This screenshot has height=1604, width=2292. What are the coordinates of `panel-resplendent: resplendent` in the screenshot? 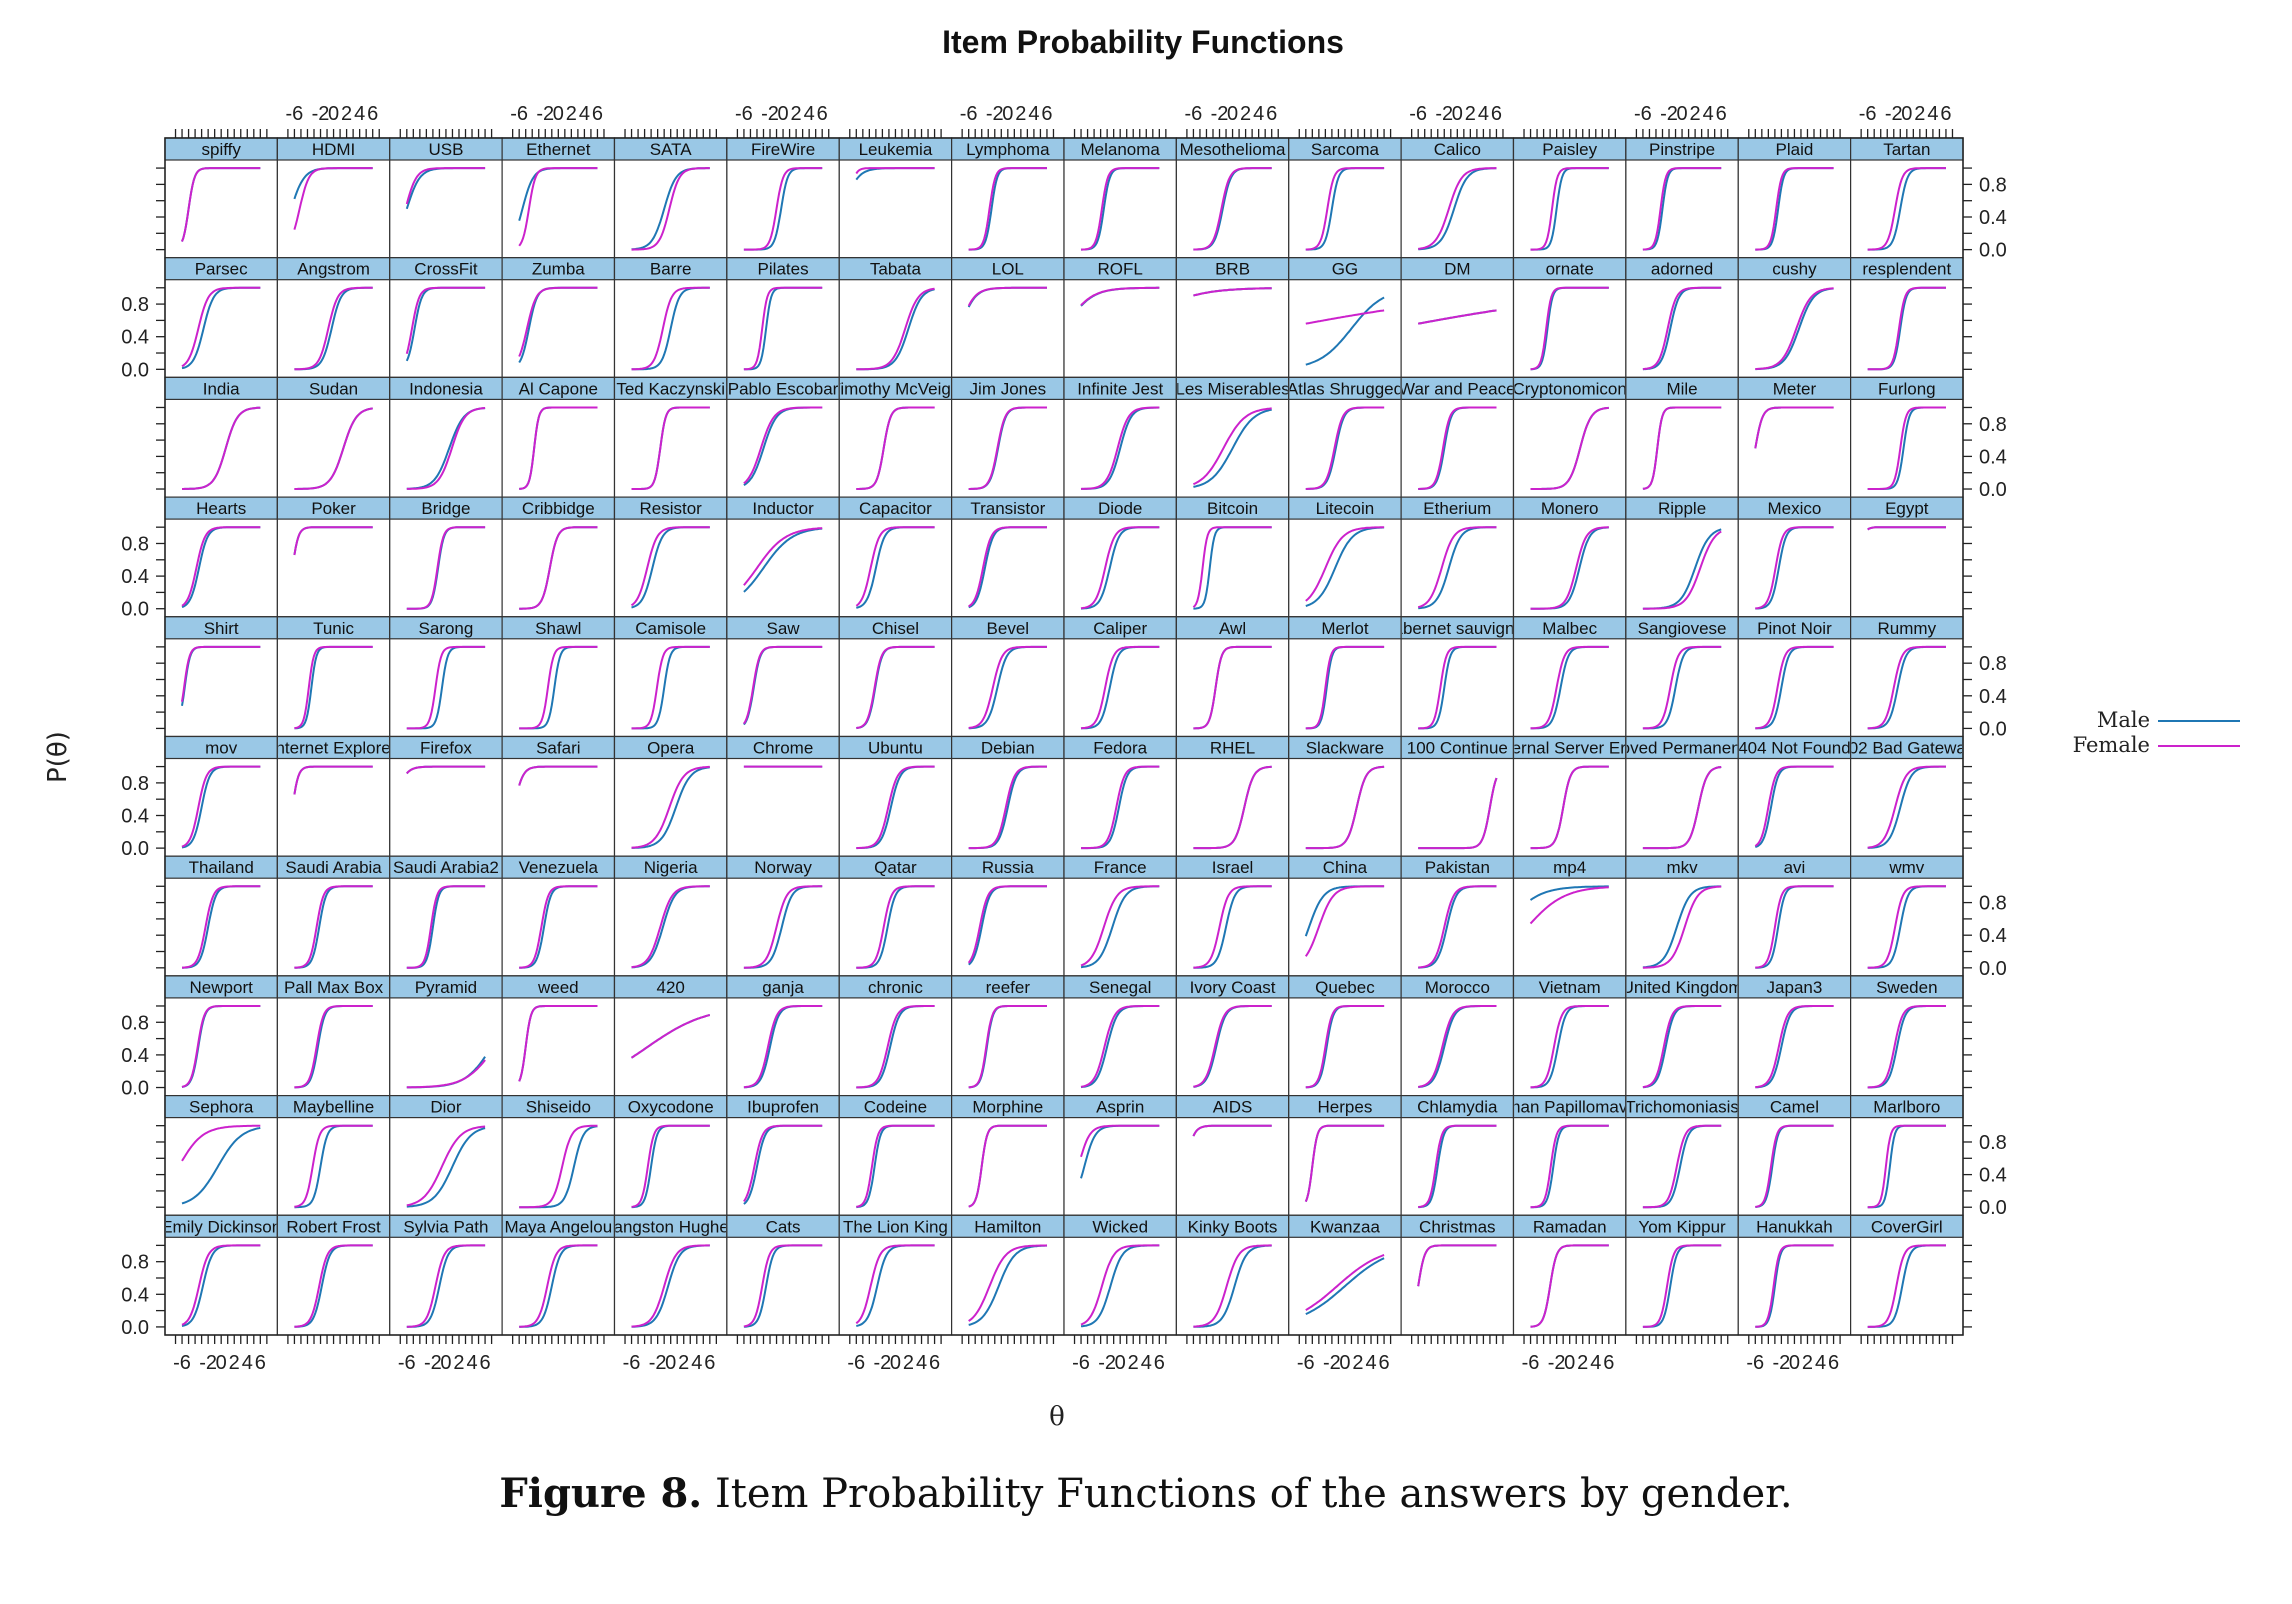 It's located at (1907, 318).